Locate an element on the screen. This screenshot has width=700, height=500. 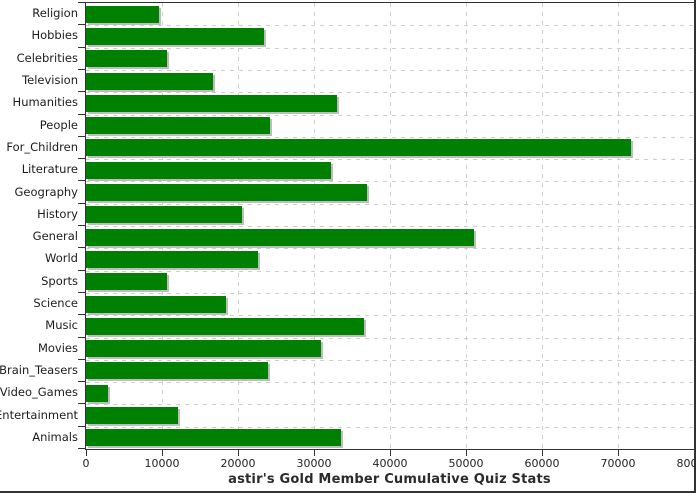
bar-brain_teasers is located at coordinates (177, 370).